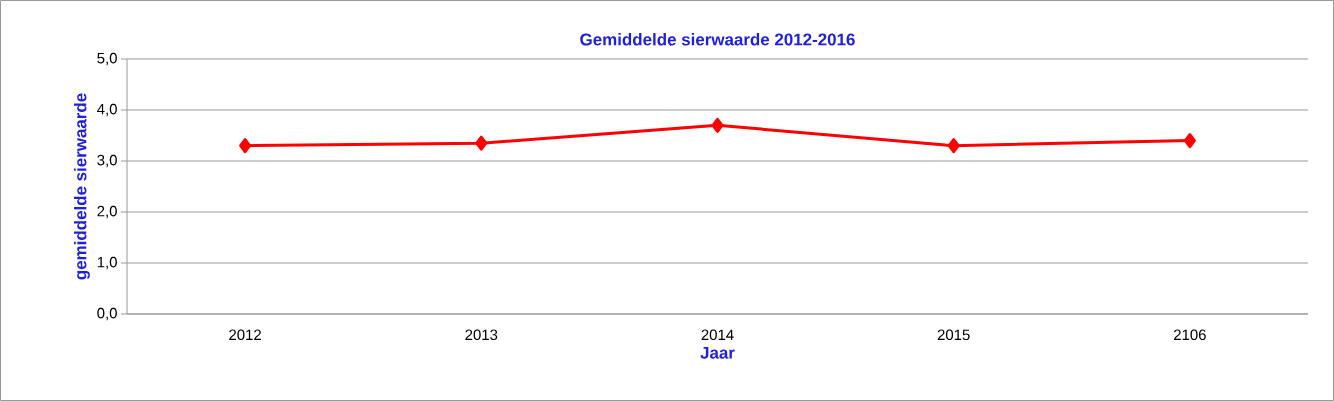 Image resolution: width=1334 pixels, height=401 pixels. Describe the element at coordinates (107, 59) in the screenshot. I see `y-tick-label: 5,0` at that location.